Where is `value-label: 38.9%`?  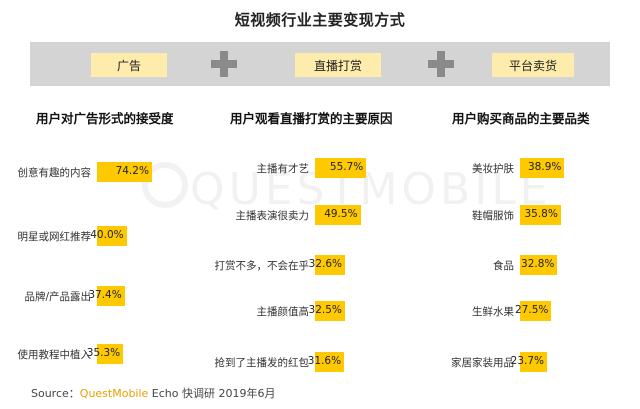
value-label: 38.9% is located at coordinates (545, 167).